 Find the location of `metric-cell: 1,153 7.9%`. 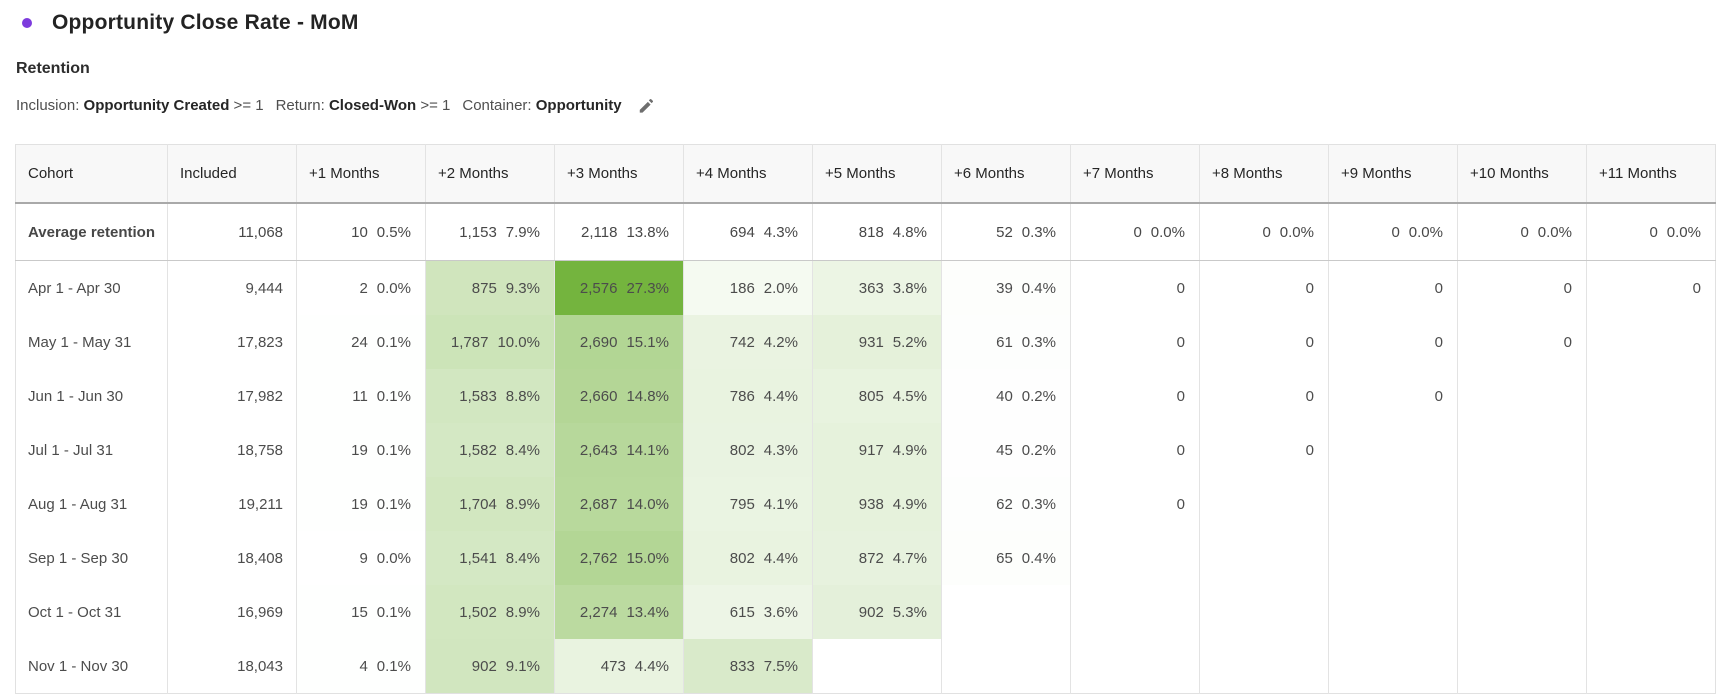

metric-cell: 1,153 7.9% is located at coordinates (490, 232).